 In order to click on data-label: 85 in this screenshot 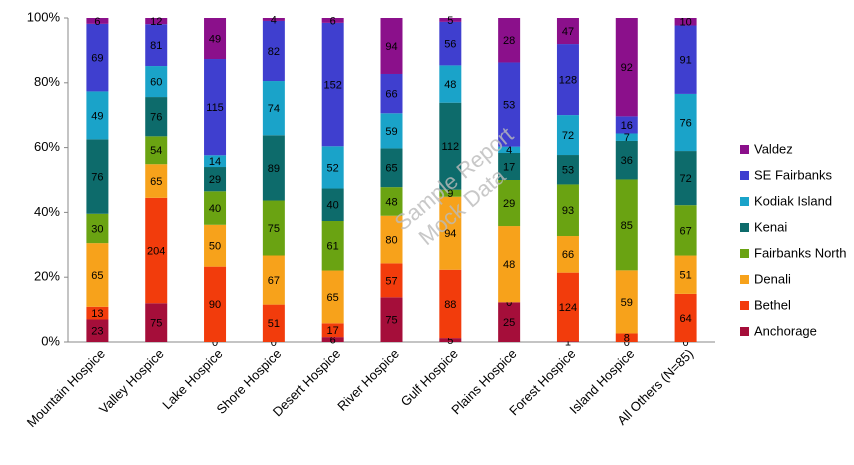, I will do `click(627, 226)`.